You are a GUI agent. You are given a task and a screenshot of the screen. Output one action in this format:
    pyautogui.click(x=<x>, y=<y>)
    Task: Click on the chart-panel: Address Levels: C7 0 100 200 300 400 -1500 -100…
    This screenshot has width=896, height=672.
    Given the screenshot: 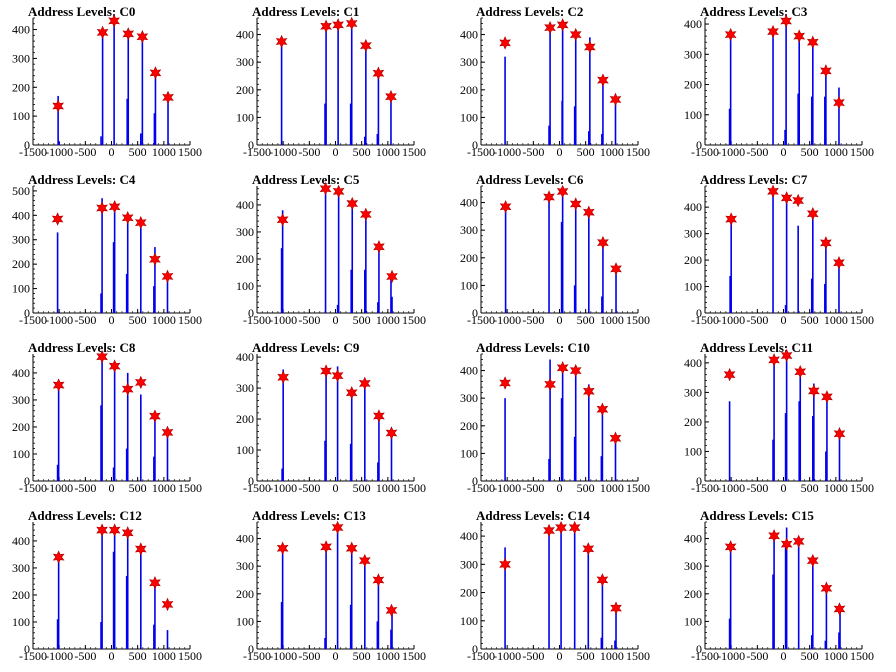 What is the action you would take?
    pyautogui.click(x=784, y=252)
    